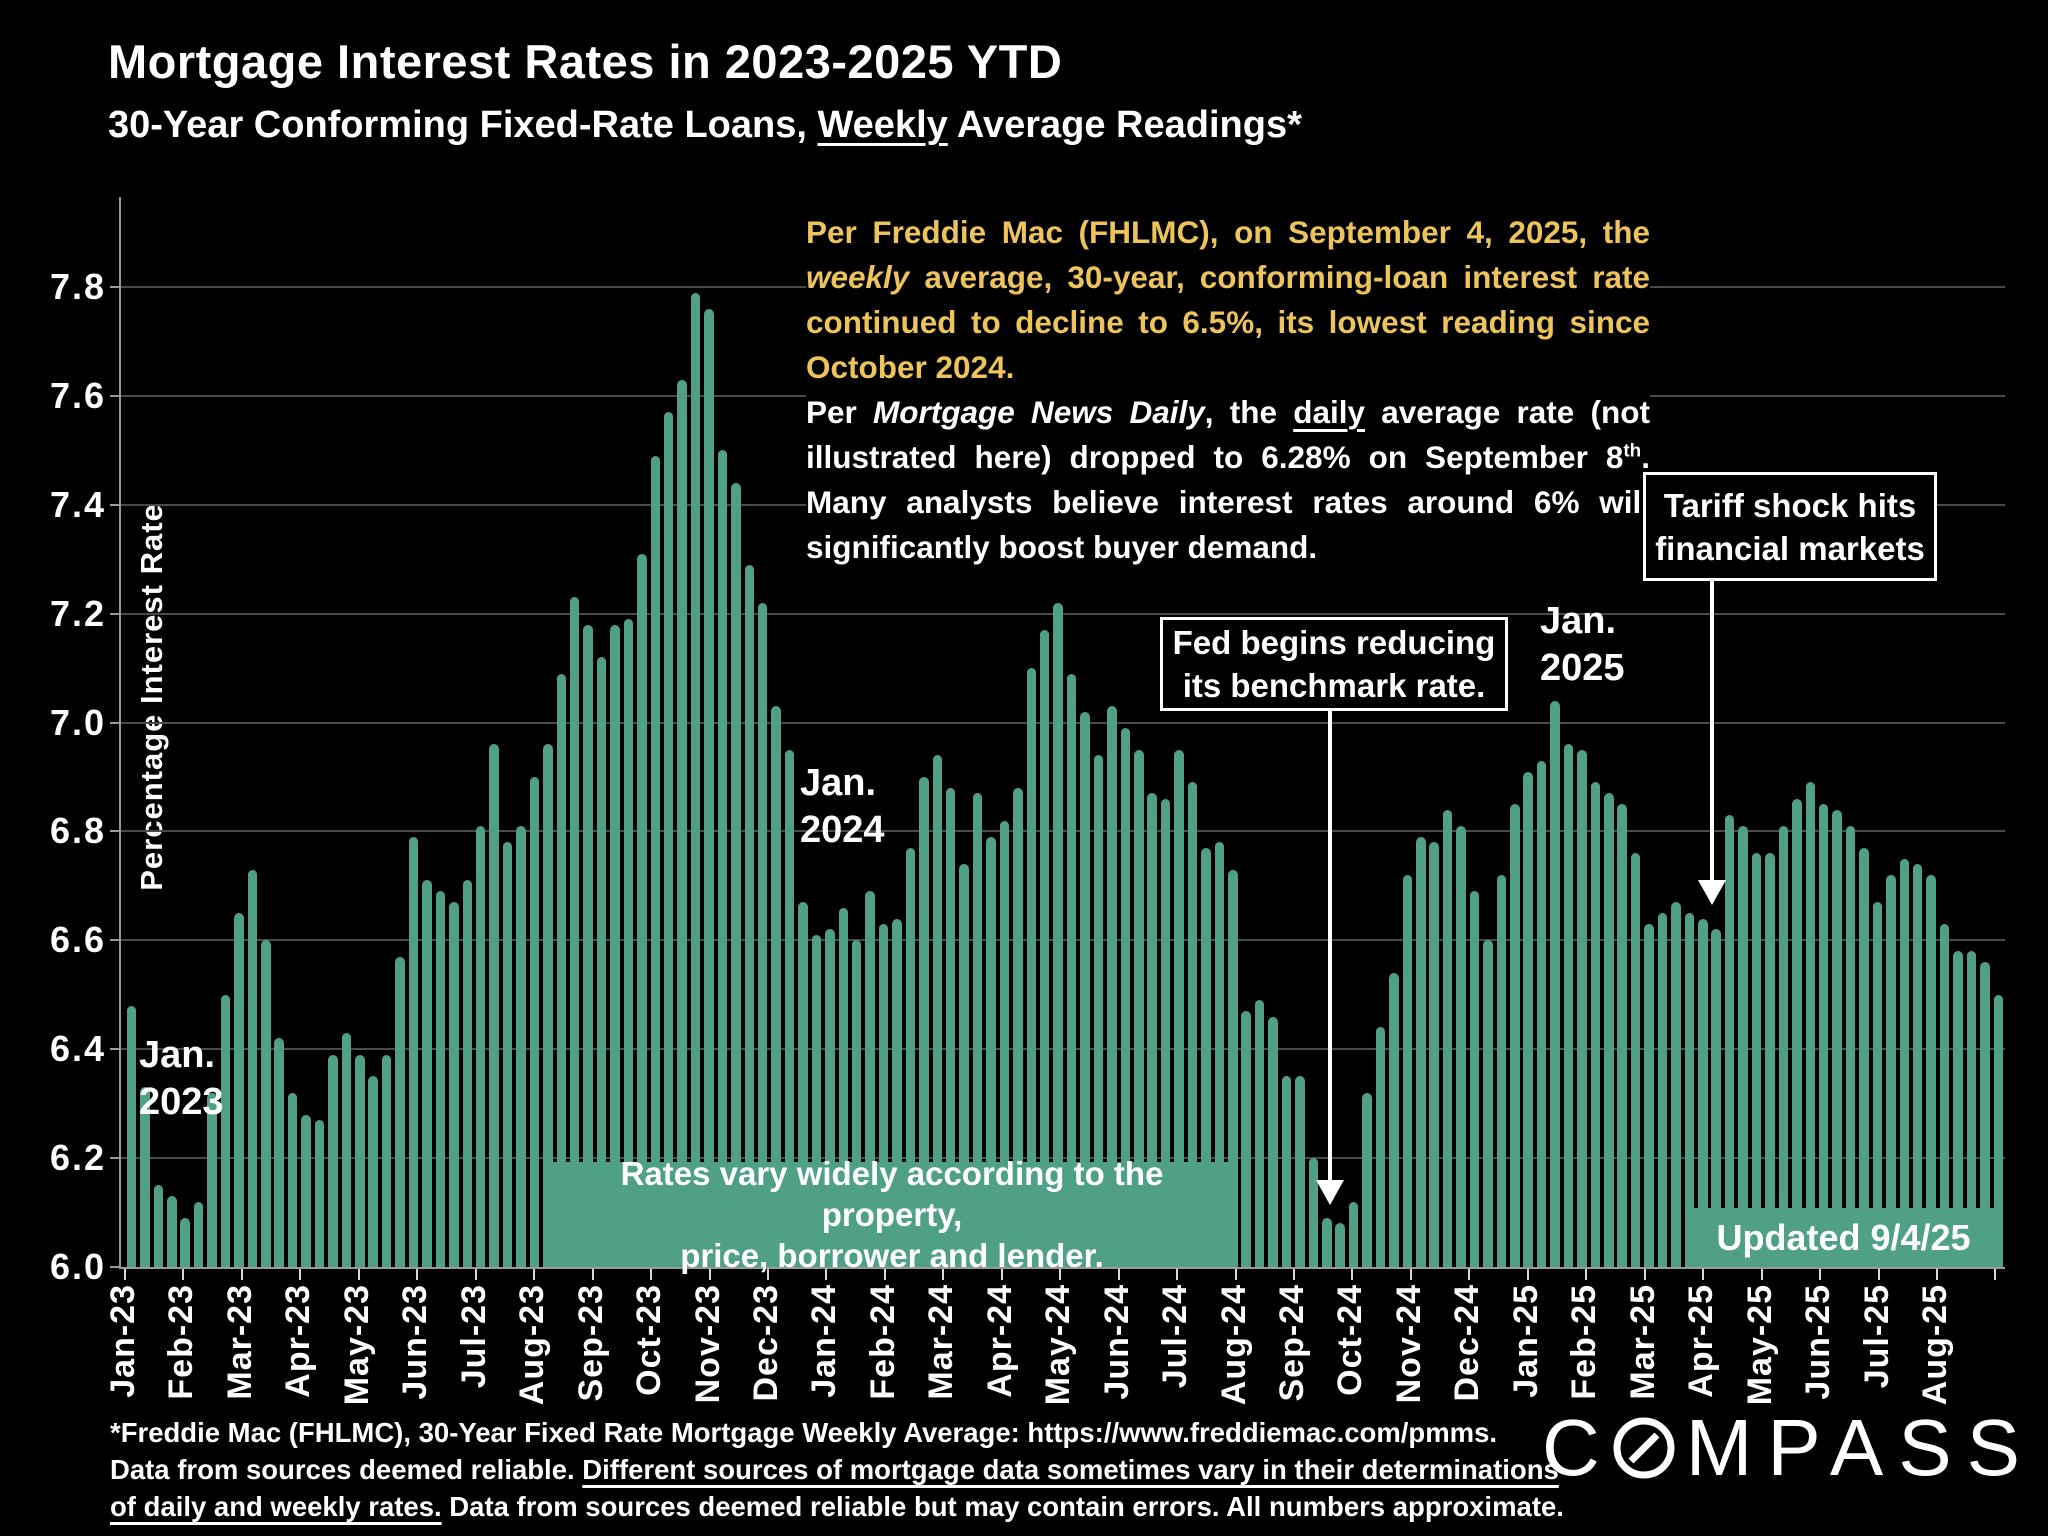 The height and width of the screenshot is (1536, 2048). What do you see at coordinates (77, 613) in the screenshot?
I see `y-axis-tick-label: 7.2` at bounding box center [77, 613].